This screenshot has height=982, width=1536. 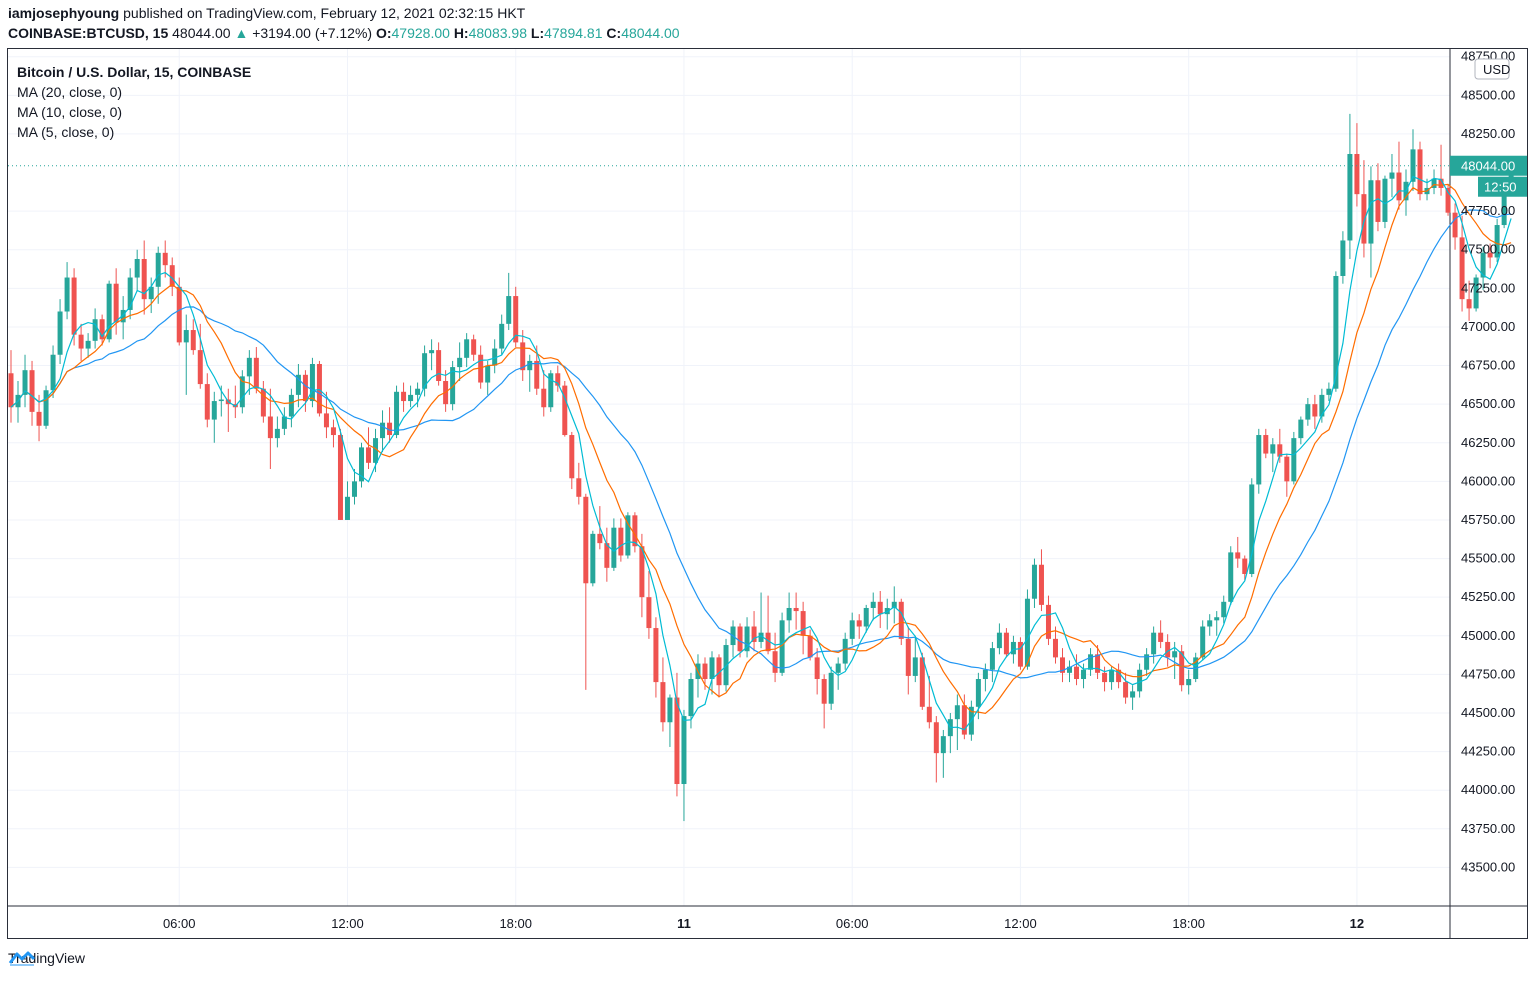 I want to click on footer-brand: TradingView, so click(x=46, y=958).